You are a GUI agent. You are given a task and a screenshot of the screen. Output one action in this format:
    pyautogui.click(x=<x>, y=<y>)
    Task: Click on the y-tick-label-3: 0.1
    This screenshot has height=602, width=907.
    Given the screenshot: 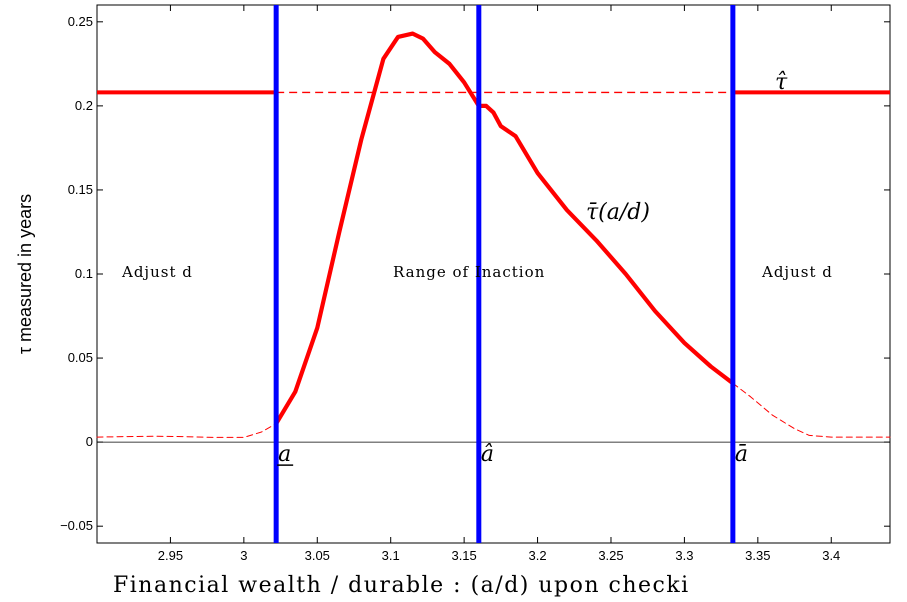 What is the action you would take?
    pyautogui.click(x=84, y=273)
    